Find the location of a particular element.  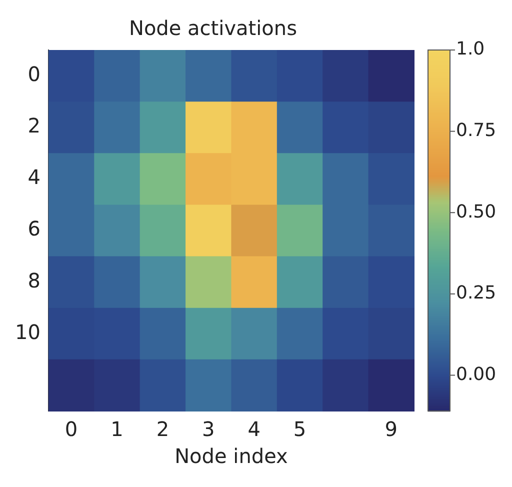

color-bar-label: 0.75 is located at coordinates (476, 130).